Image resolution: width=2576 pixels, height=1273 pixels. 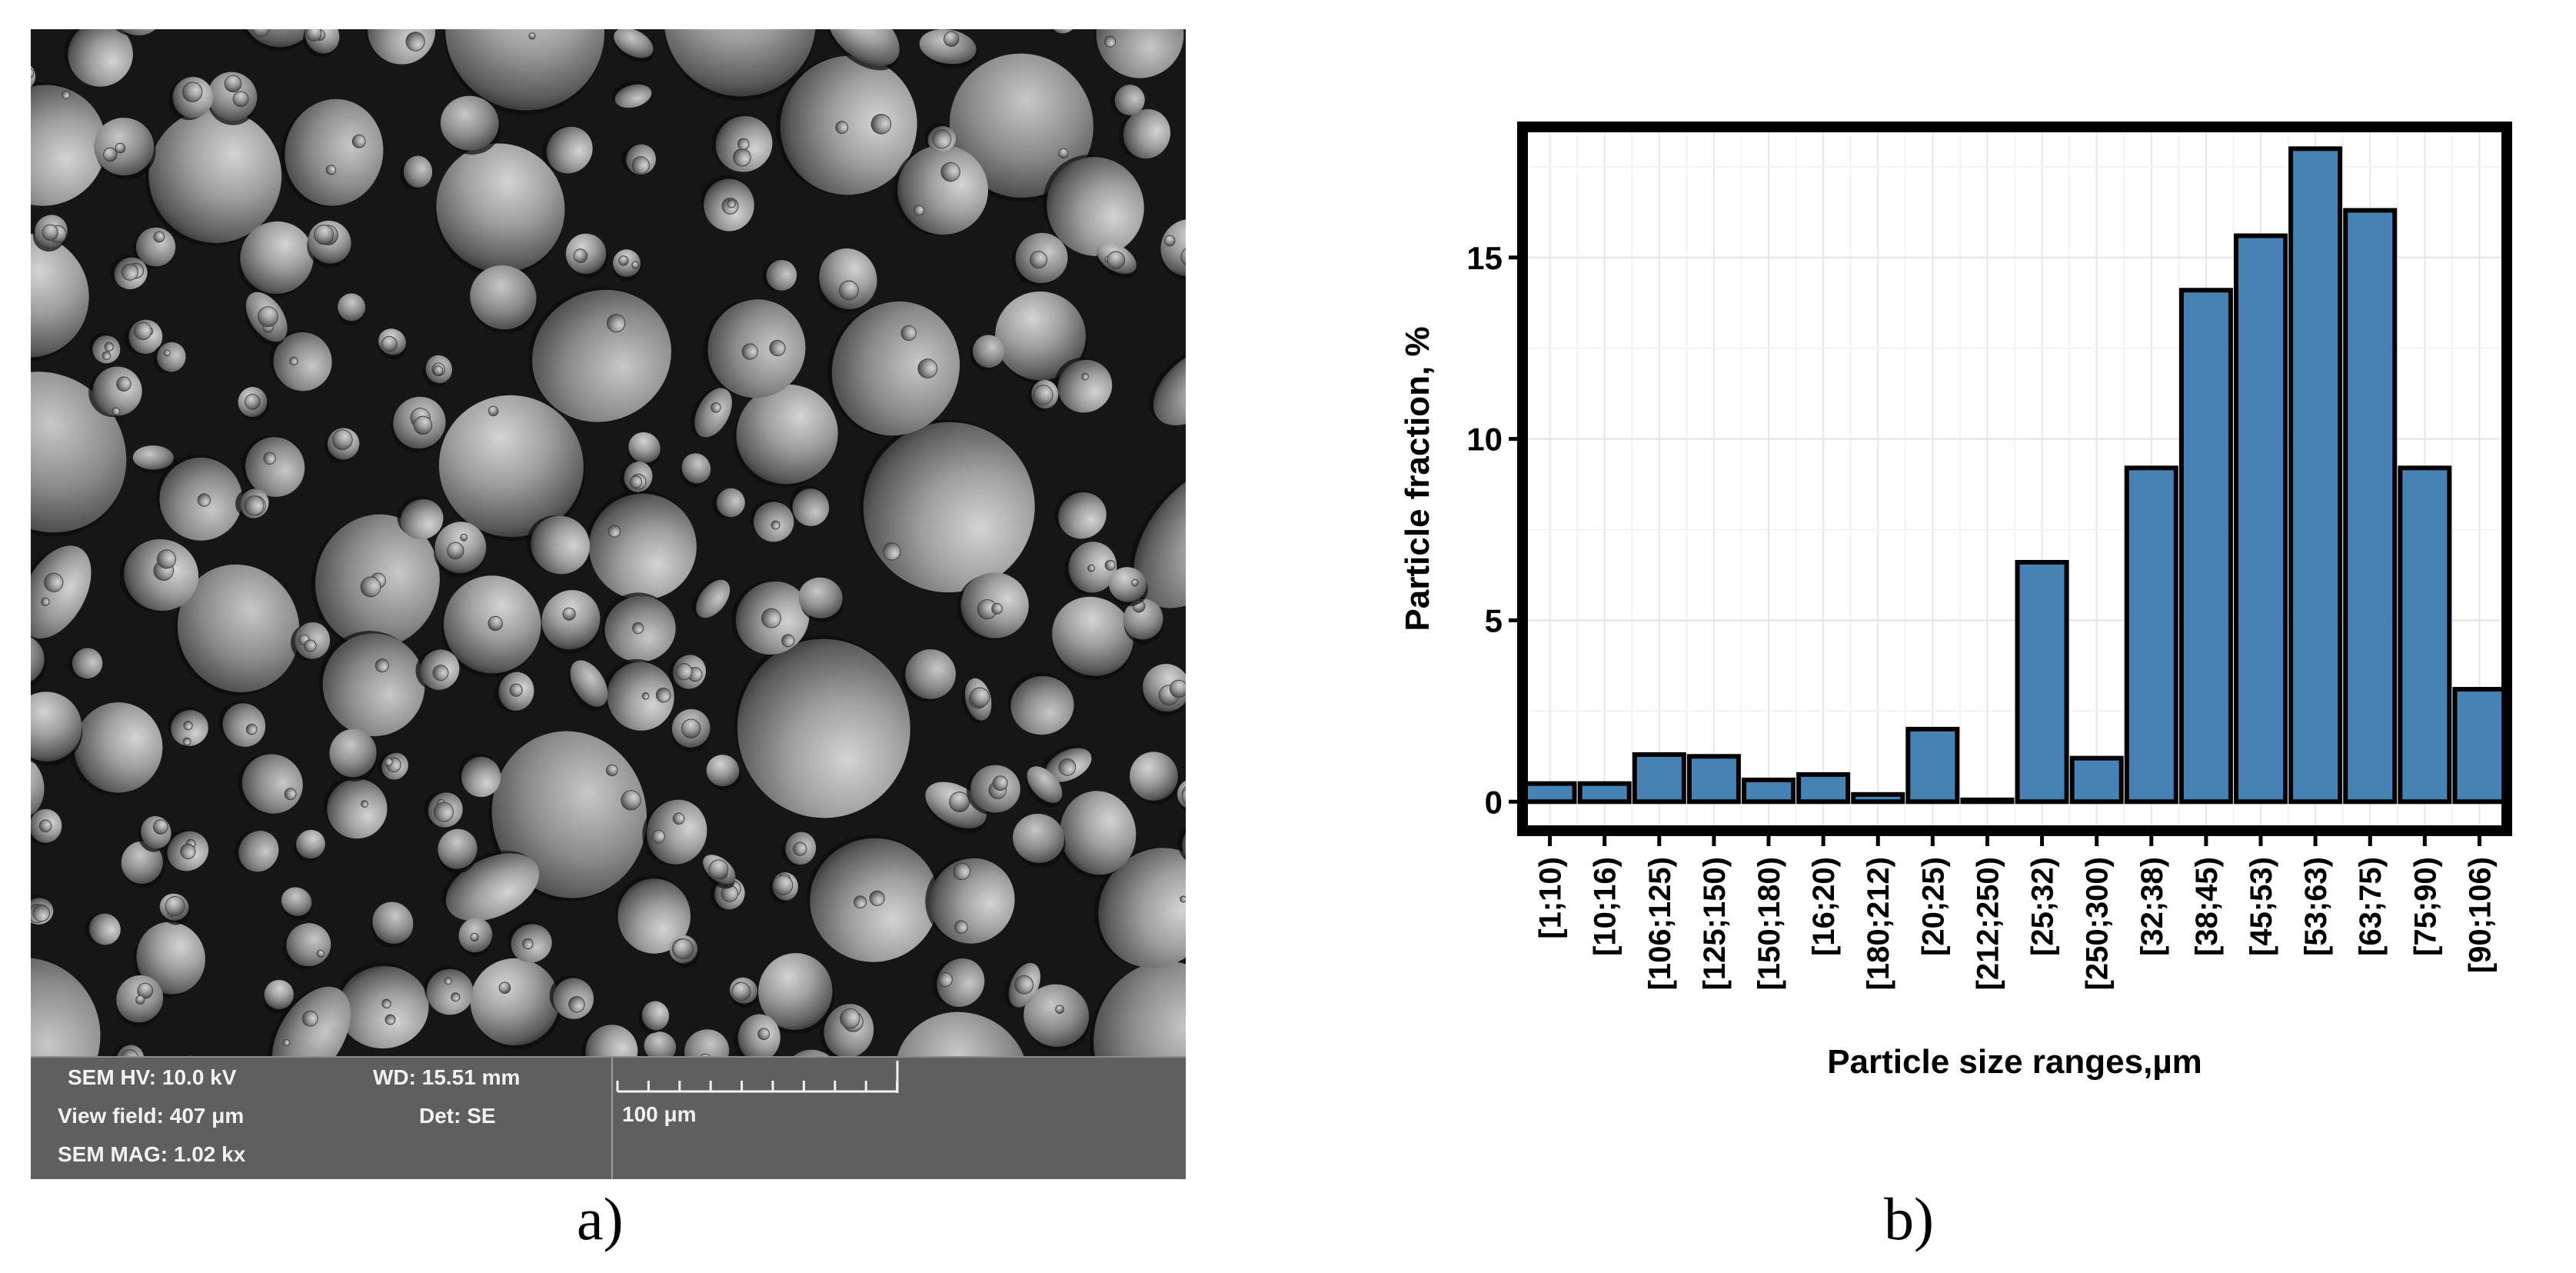 I want to click on bar-[10;16), so click(x=1604, y=793).